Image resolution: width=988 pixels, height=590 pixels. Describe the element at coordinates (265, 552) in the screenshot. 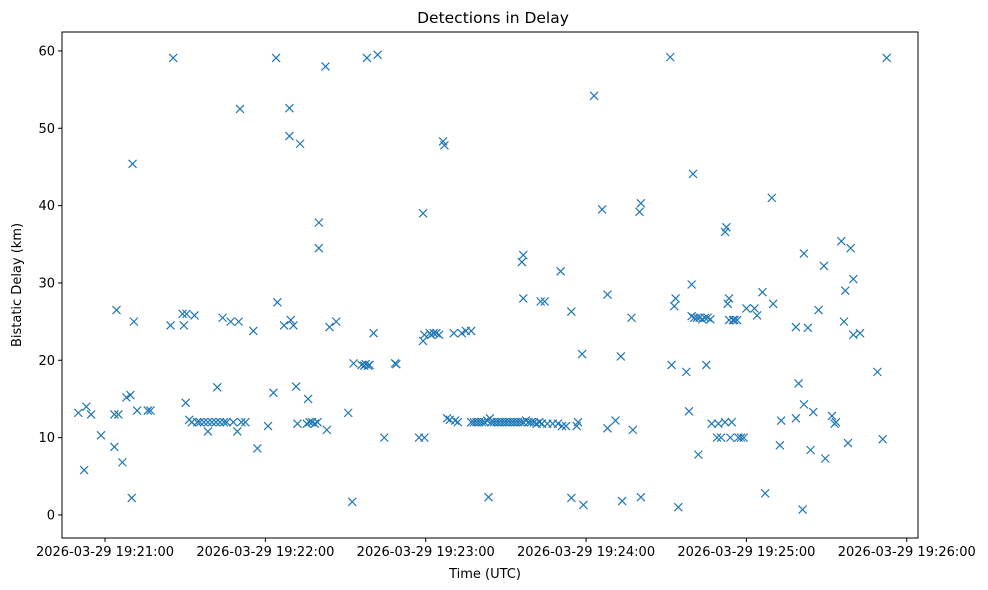

I see `x-tick-label: 2026-03-29 19:22:00` at that location.